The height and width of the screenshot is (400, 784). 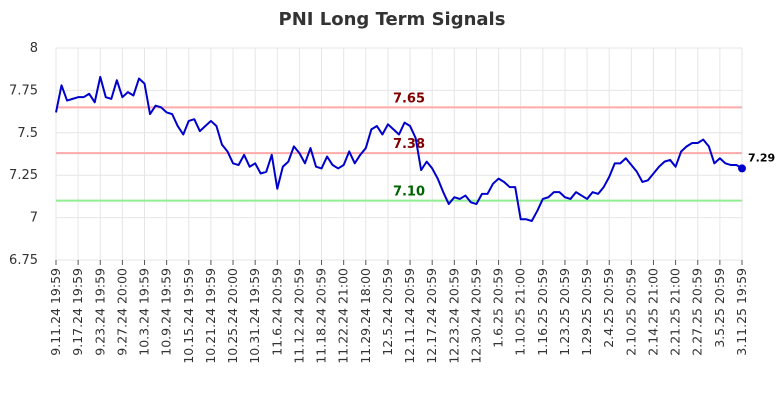 I want to click on last-point-marker, so click(x=742, y=168).